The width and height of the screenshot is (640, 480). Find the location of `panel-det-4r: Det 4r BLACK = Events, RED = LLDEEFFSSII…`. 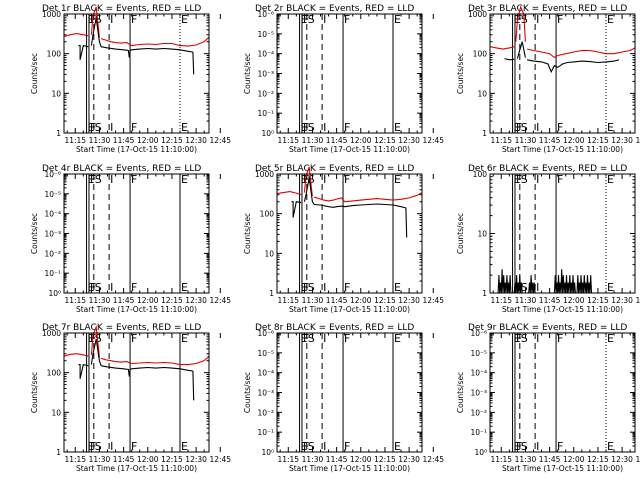

panel-det-4r: Det 4r BLACK = Events, RED = LLDEEFFSSII… is located at coordinates (130, 239).